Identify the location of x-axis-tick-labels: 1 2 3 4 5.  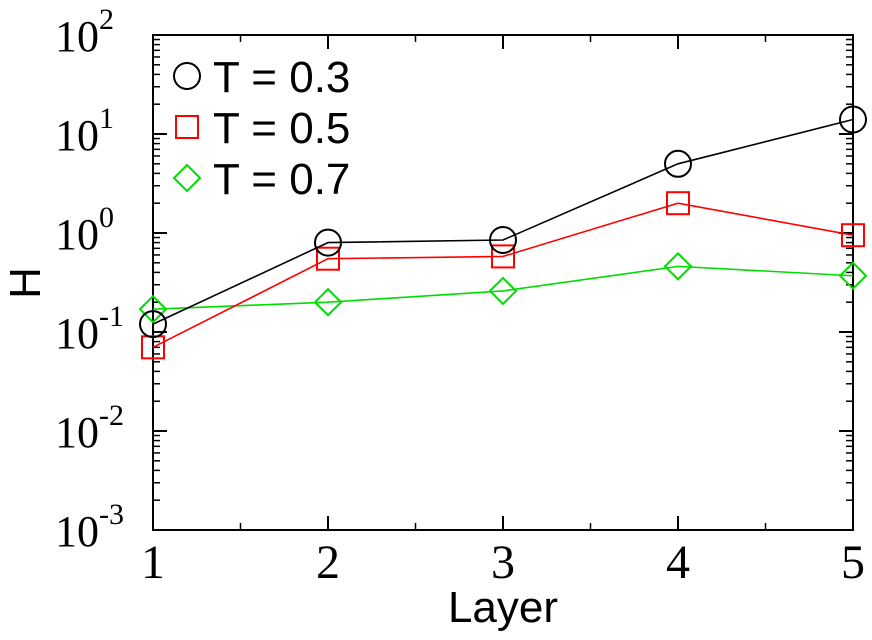
(503, 562).